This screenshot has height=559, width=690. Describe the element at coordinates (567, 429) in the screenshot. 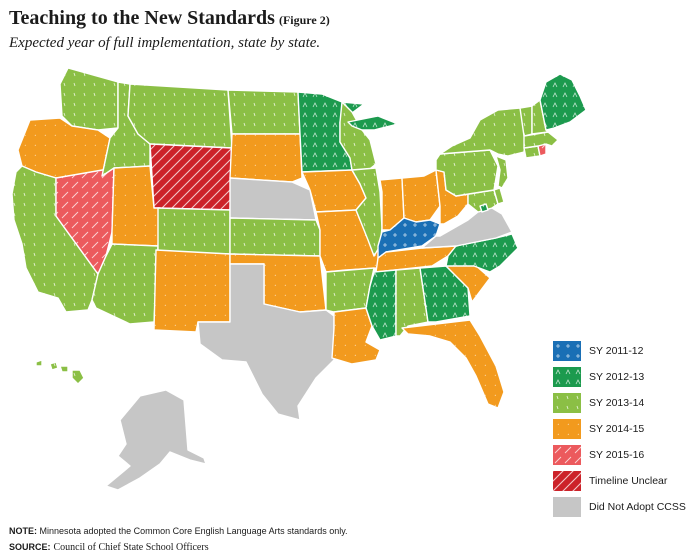

I see `legend-swatch-sy1415` at that location.